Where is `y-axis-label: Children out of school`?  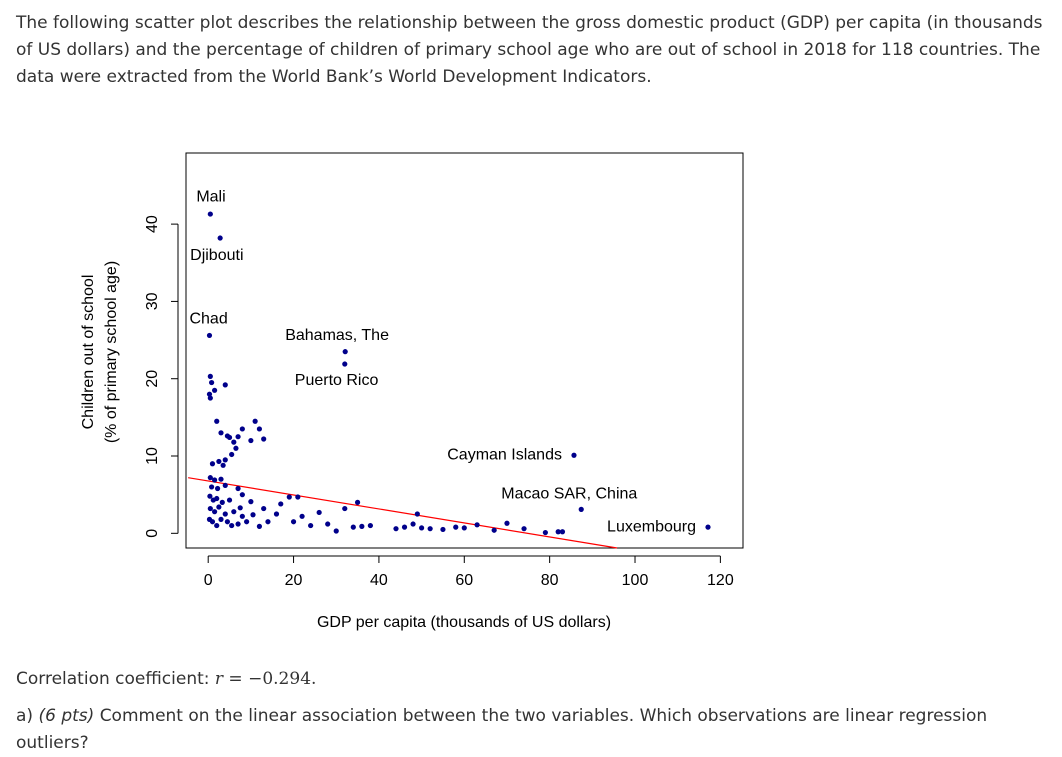
y-axis-label: Children out of school is located at coordinates (88, 352).